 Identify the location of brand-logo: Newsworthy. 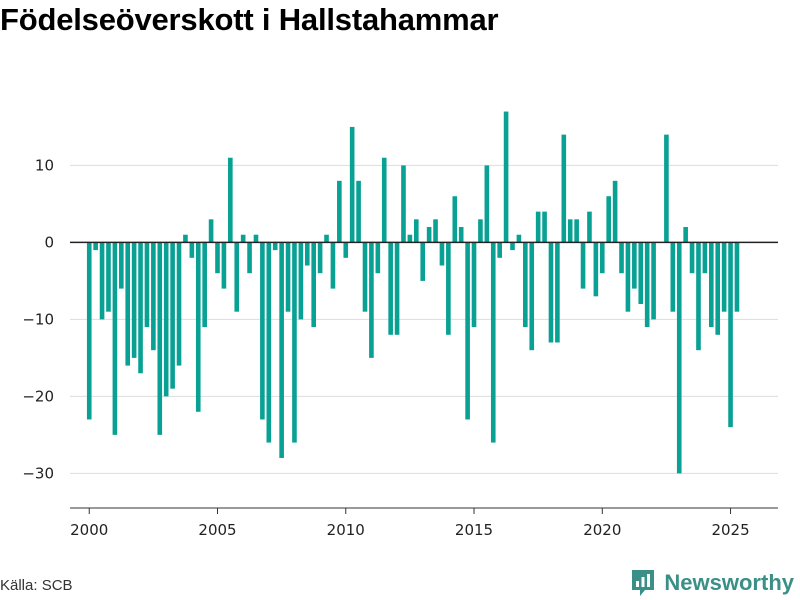
(712, 583).